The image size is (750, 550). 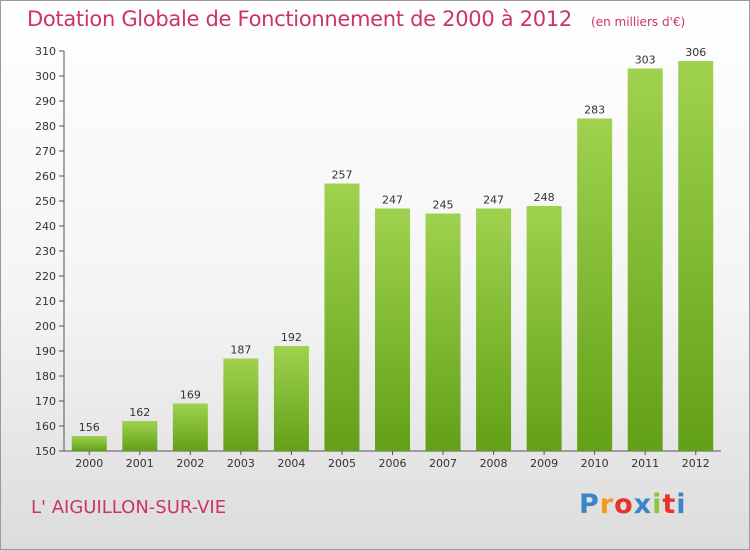 I want to click on proxiti-logo: Proxiti, so click(x=633, y=504).